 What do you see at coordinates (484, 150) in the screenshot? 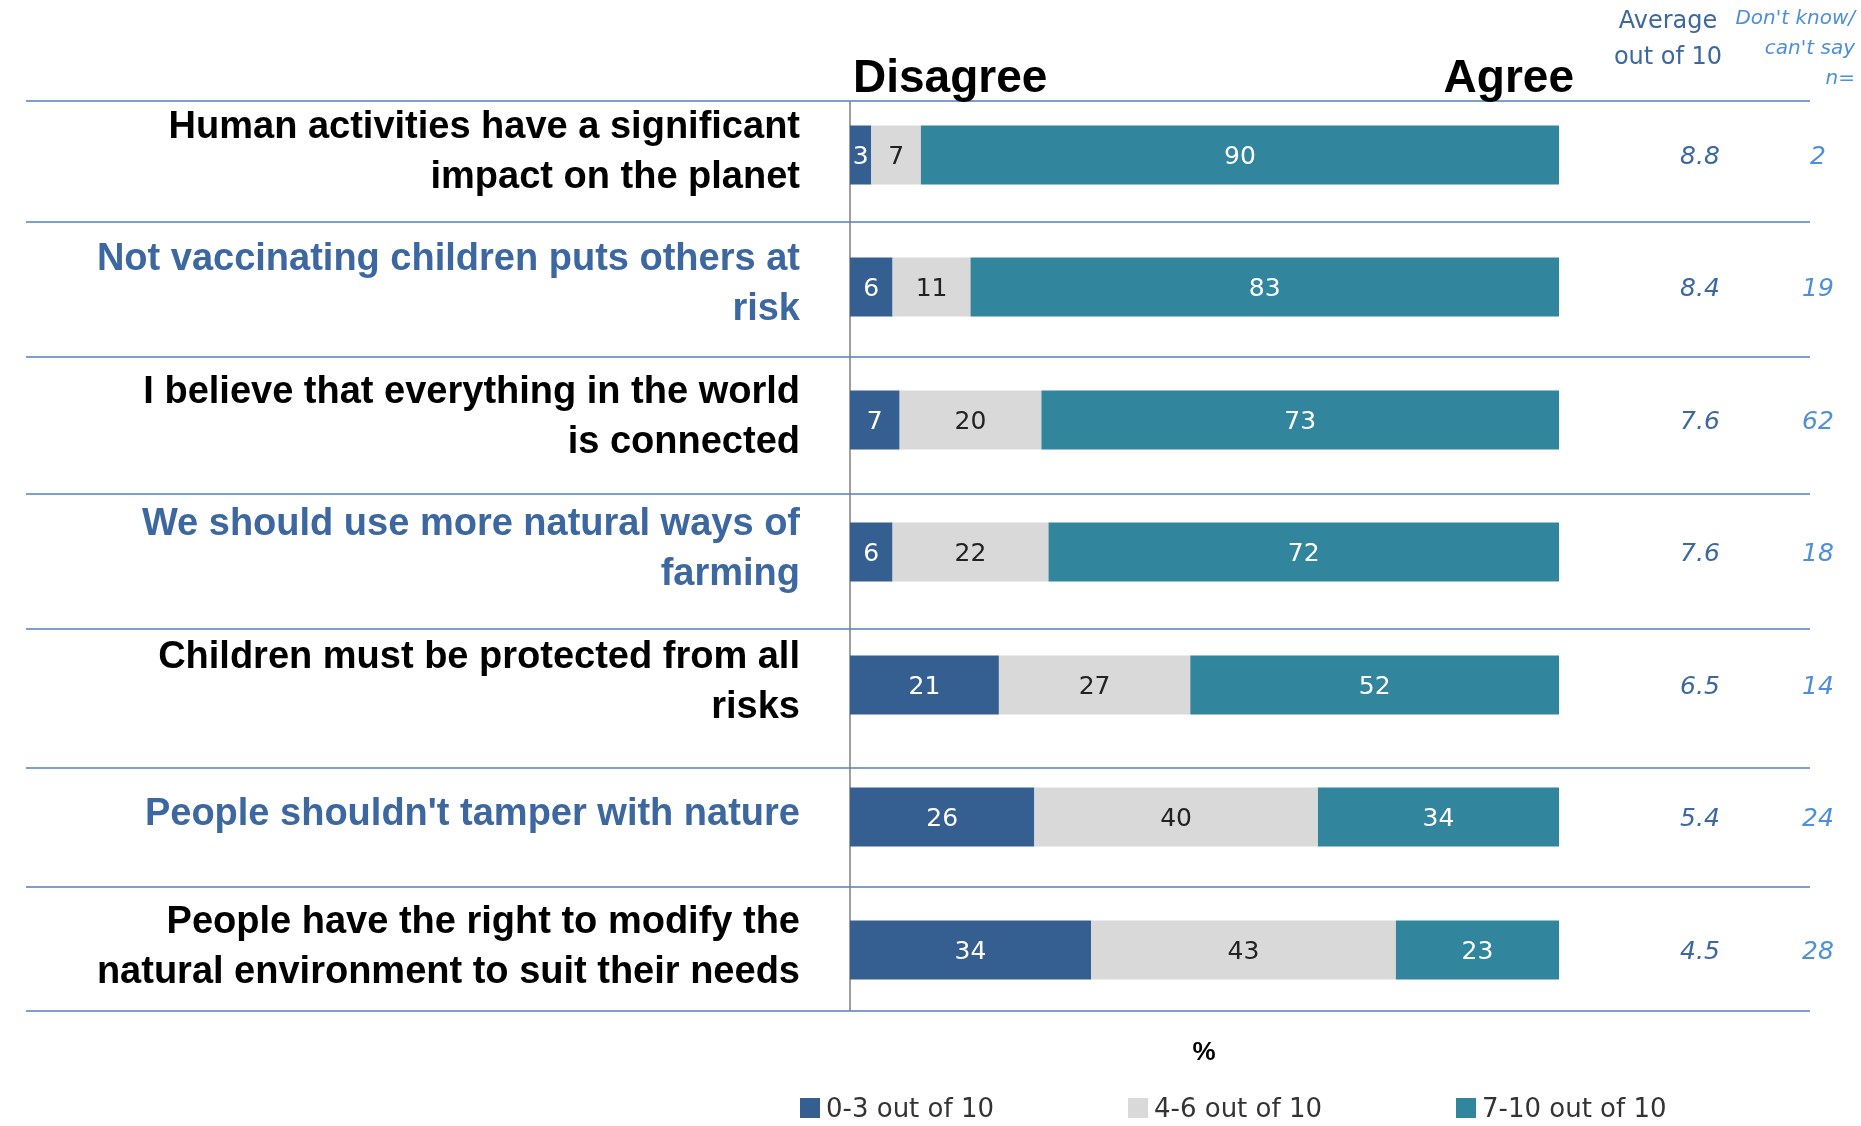
I see `y-tick-label: Human activities have a significant impact on the planet` at bounding box center [484, 150].